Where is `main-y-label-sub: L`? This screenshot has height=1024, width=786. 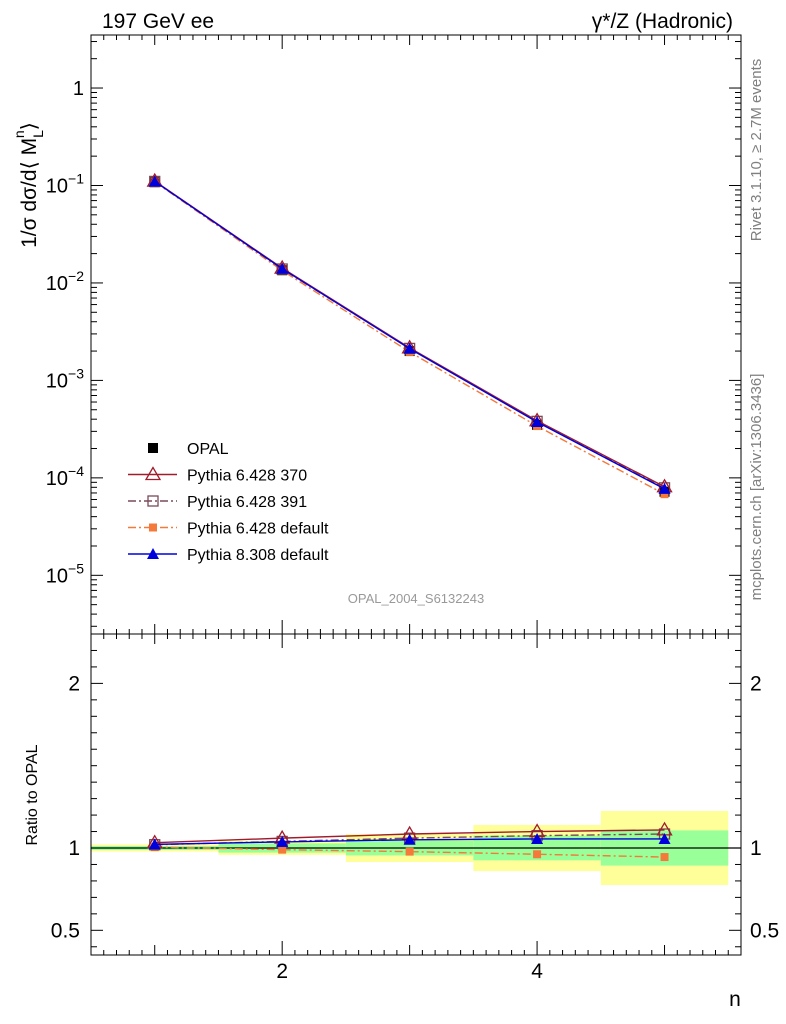 main-y-label-sub: L is located at coordinates (38, 134).